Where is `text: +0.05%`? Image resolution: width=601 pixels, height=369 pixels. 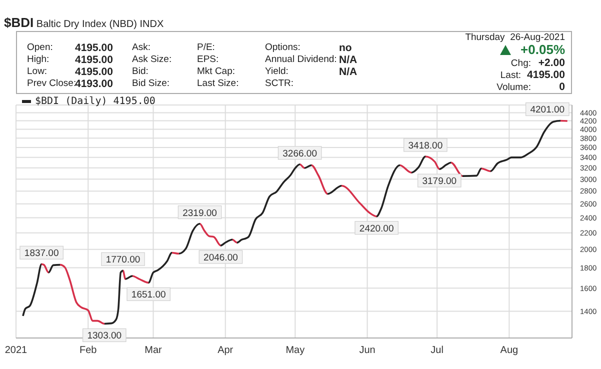 text: +0.05% is located at coordinates (542, 49).